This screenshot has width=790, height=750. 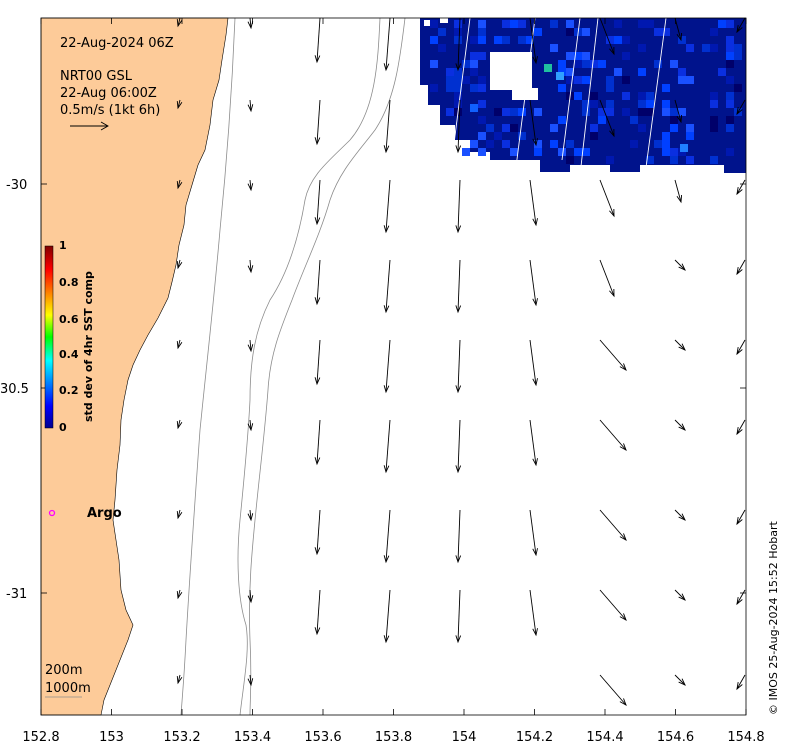 What do you see at coordinates (534, 737) in the screenshot?
I see `x-tick-label: 154.2` at bounding box center [534, 737].